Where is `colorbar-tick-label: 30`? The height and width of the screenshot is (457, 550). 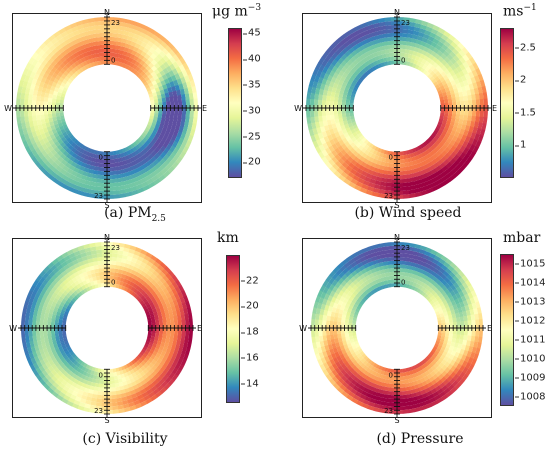
colorbar-tick-label: 30 is located at coordinates (252, 111).